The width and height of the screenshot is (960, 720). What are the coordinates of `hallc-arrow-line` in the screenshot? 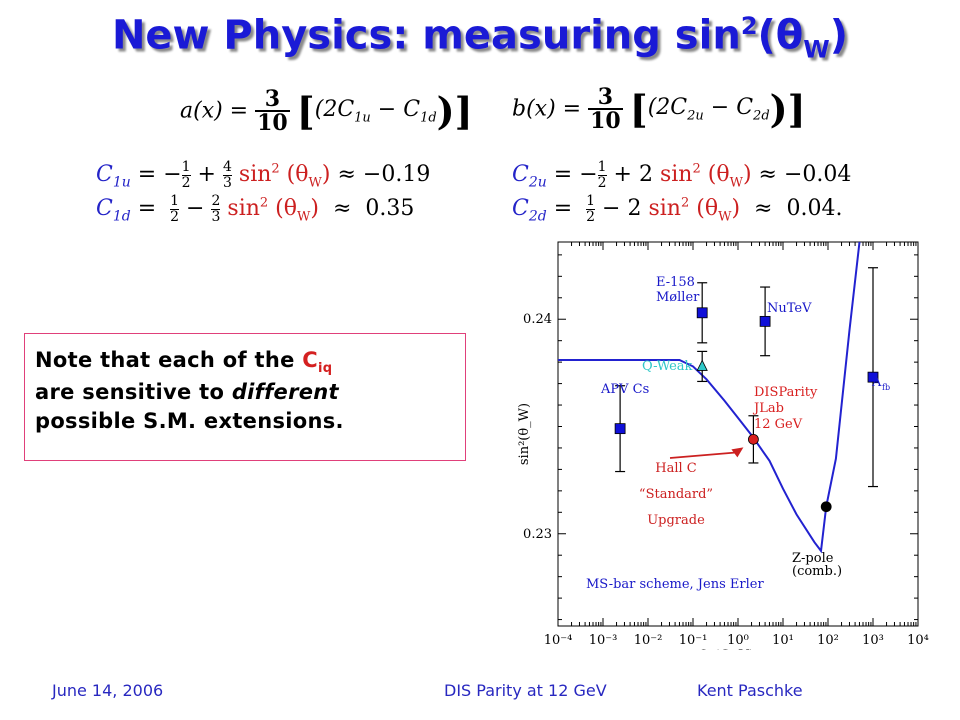 It's located at (703, 455).